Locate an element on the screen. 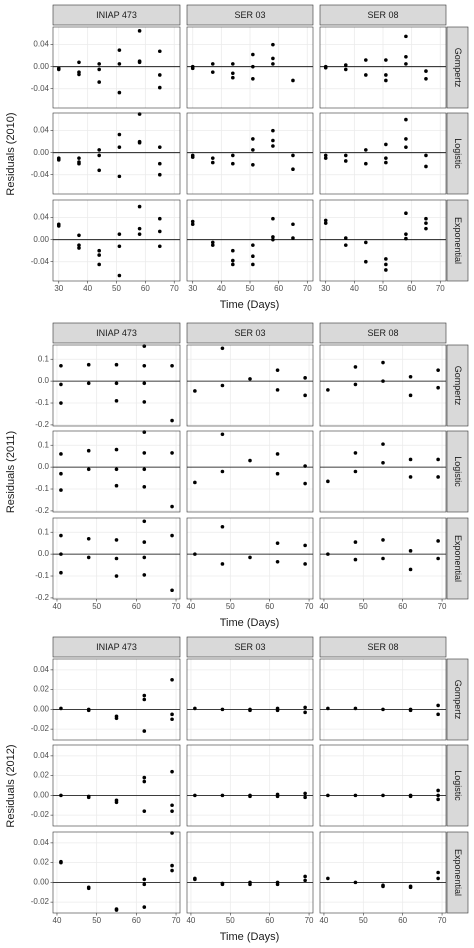 The height and width of the screenshot is (948, 474). y-axis-title: Residuals (2011) is located at coordinates (11, 472).